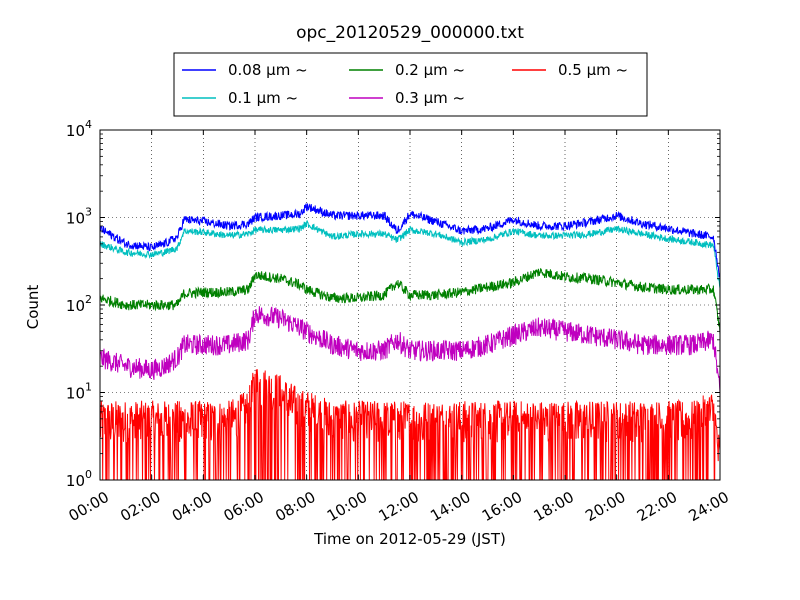 The height and width of the screenshot is (600, 800). What do you see at coordinates (268, 70) in the screenshot?
I see `legend-label-0: 0.08 μm ~` at bounding box center [268, 70].